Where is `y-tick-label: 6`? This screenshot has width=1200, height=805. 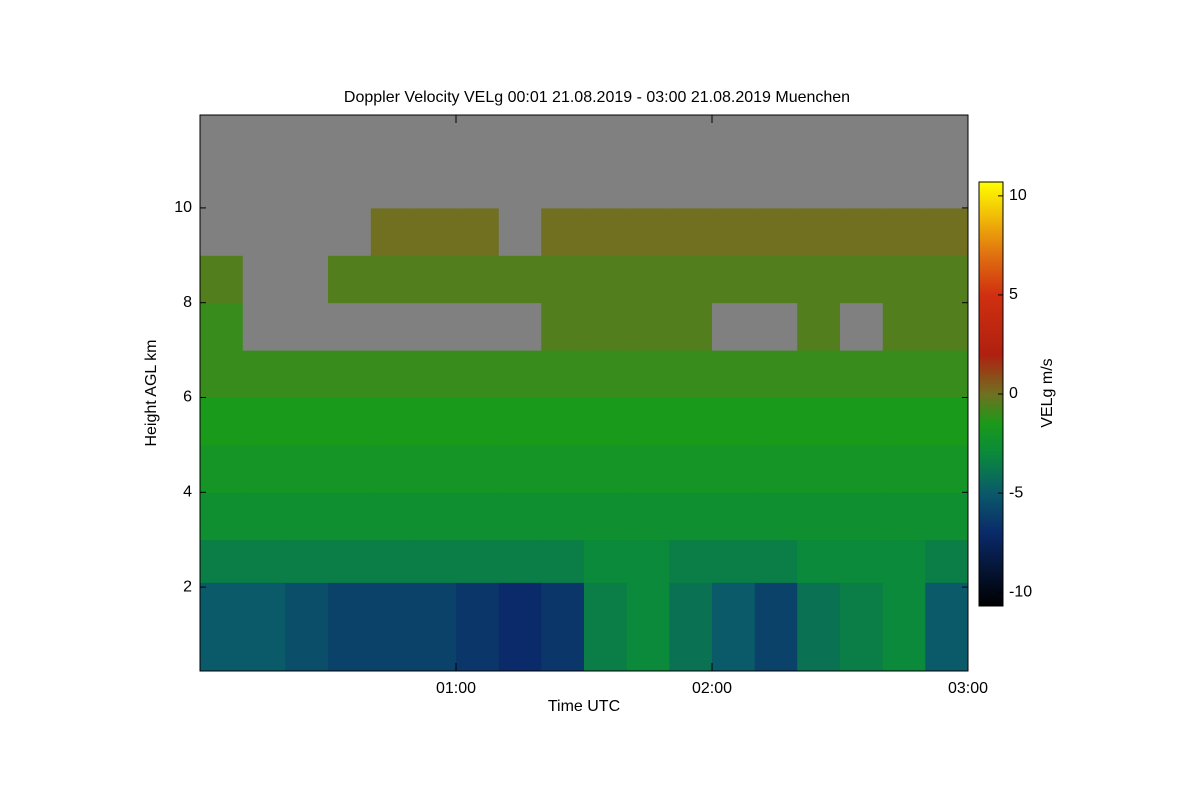 y-tick-label: 6 is located at coordinates (187, 397).